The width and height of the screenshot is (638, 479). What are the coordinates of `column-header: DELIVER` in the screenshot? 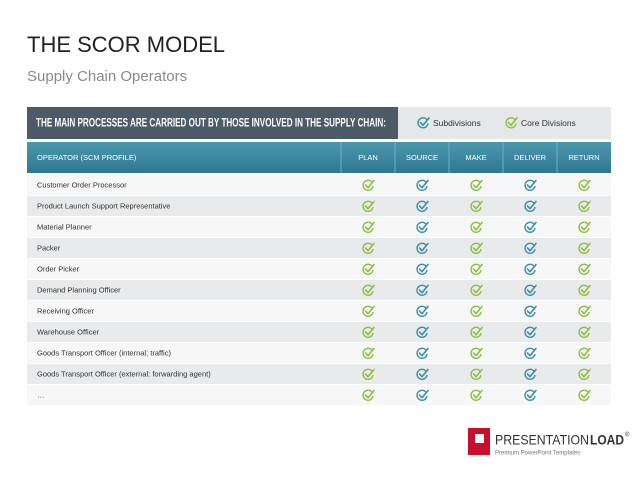 It's located at (530, 157).